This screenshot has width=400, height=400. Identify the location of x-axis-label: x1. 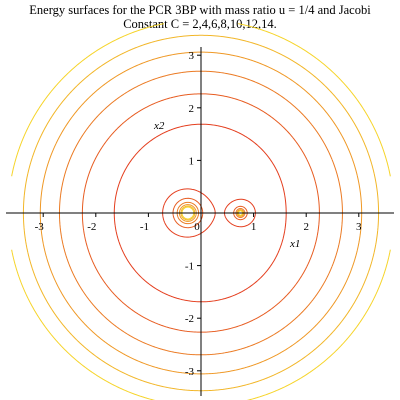
(294, 244).